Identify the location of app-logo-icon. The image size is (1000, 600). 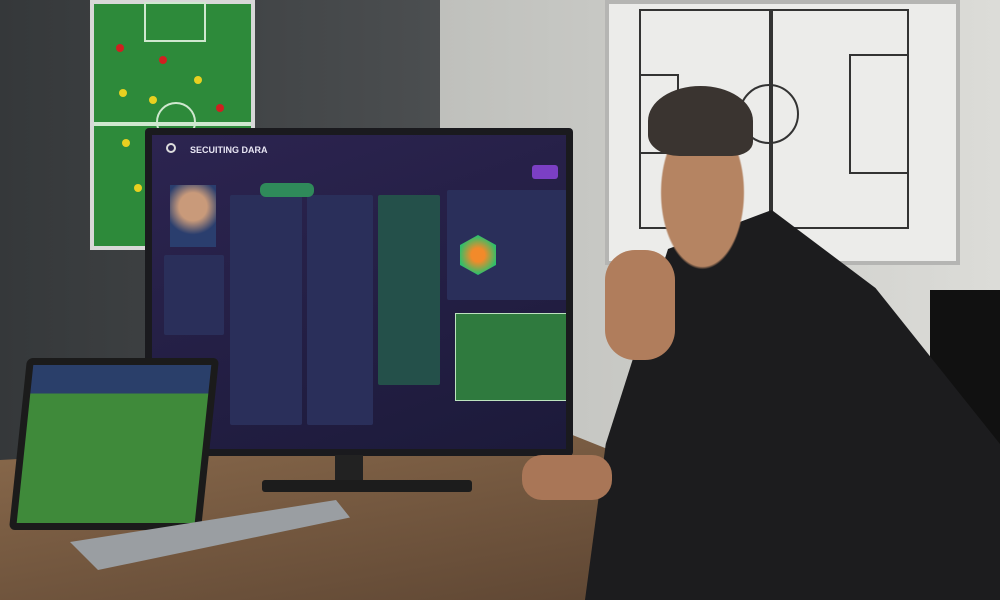
(171, 148).